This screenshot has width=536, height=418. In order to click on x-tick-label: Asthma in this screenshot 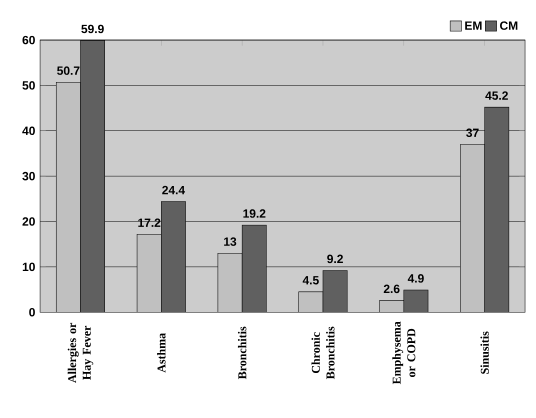, I will do `click(161, 353)`.